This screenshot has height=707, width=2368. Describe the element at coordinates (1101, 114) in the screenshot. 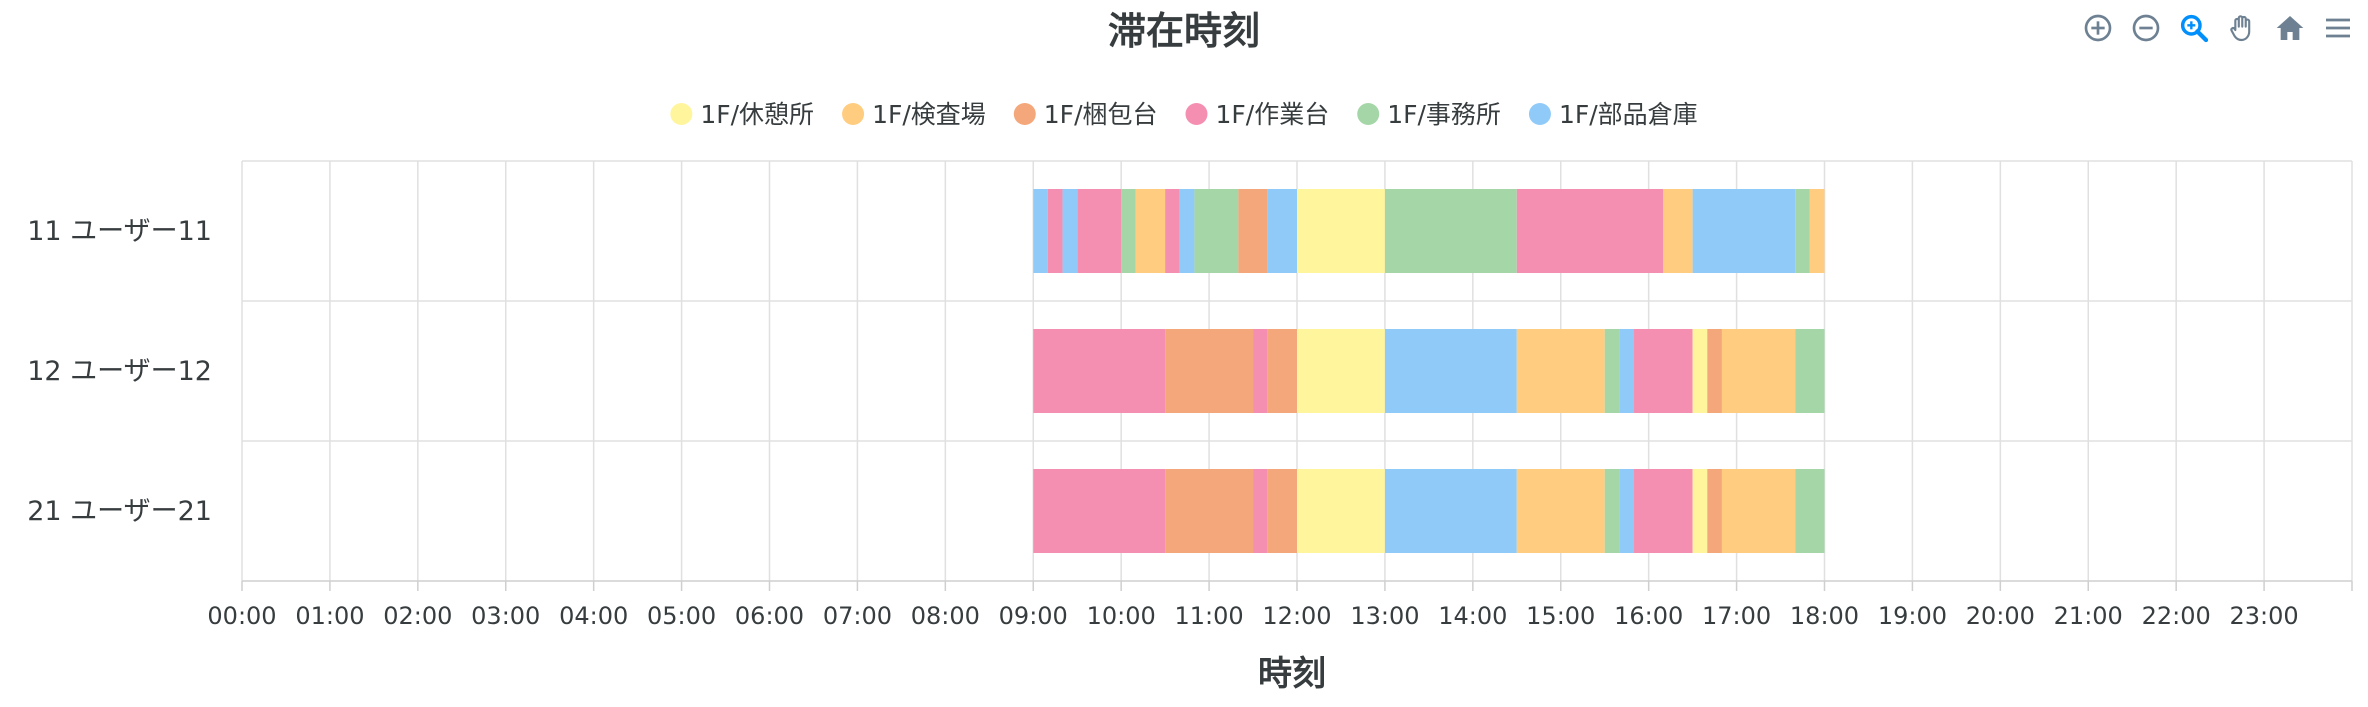

I see `legend-label: 1F/梱包台` at that location.